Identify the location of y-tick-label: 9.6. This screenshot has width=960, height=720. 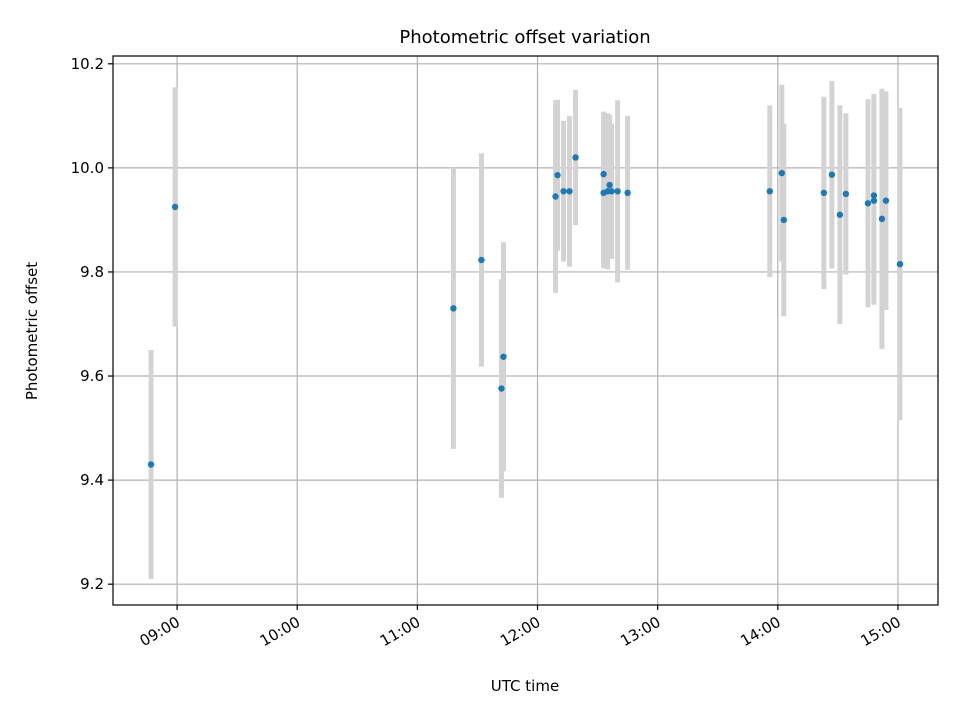
(92, 376).